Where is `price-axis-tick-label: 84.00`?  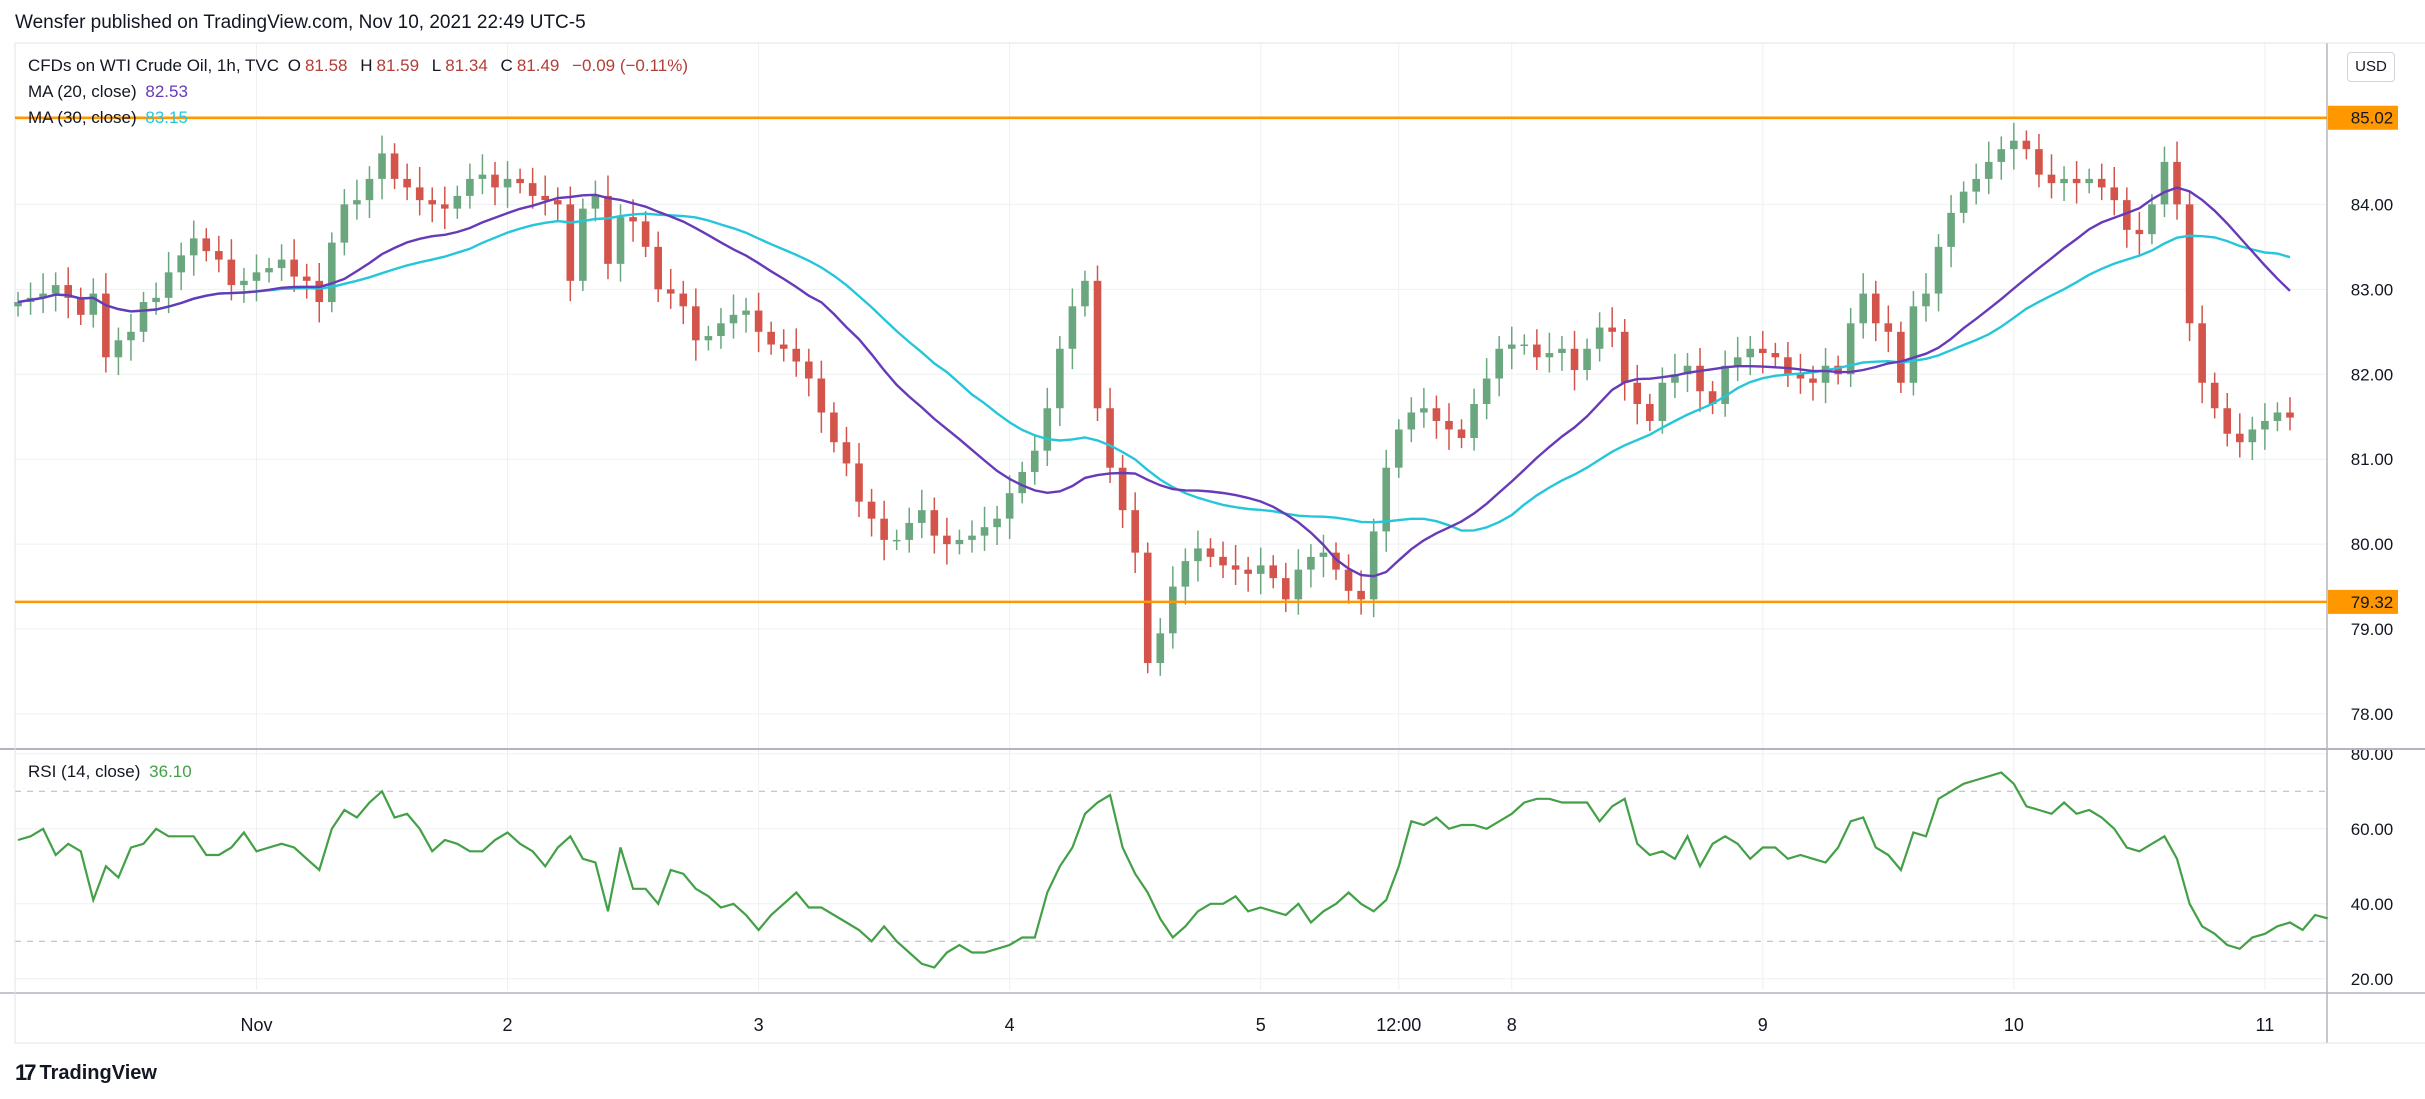 price-axis-tick-label: 84.00 is located at coordinates (2372, 204).